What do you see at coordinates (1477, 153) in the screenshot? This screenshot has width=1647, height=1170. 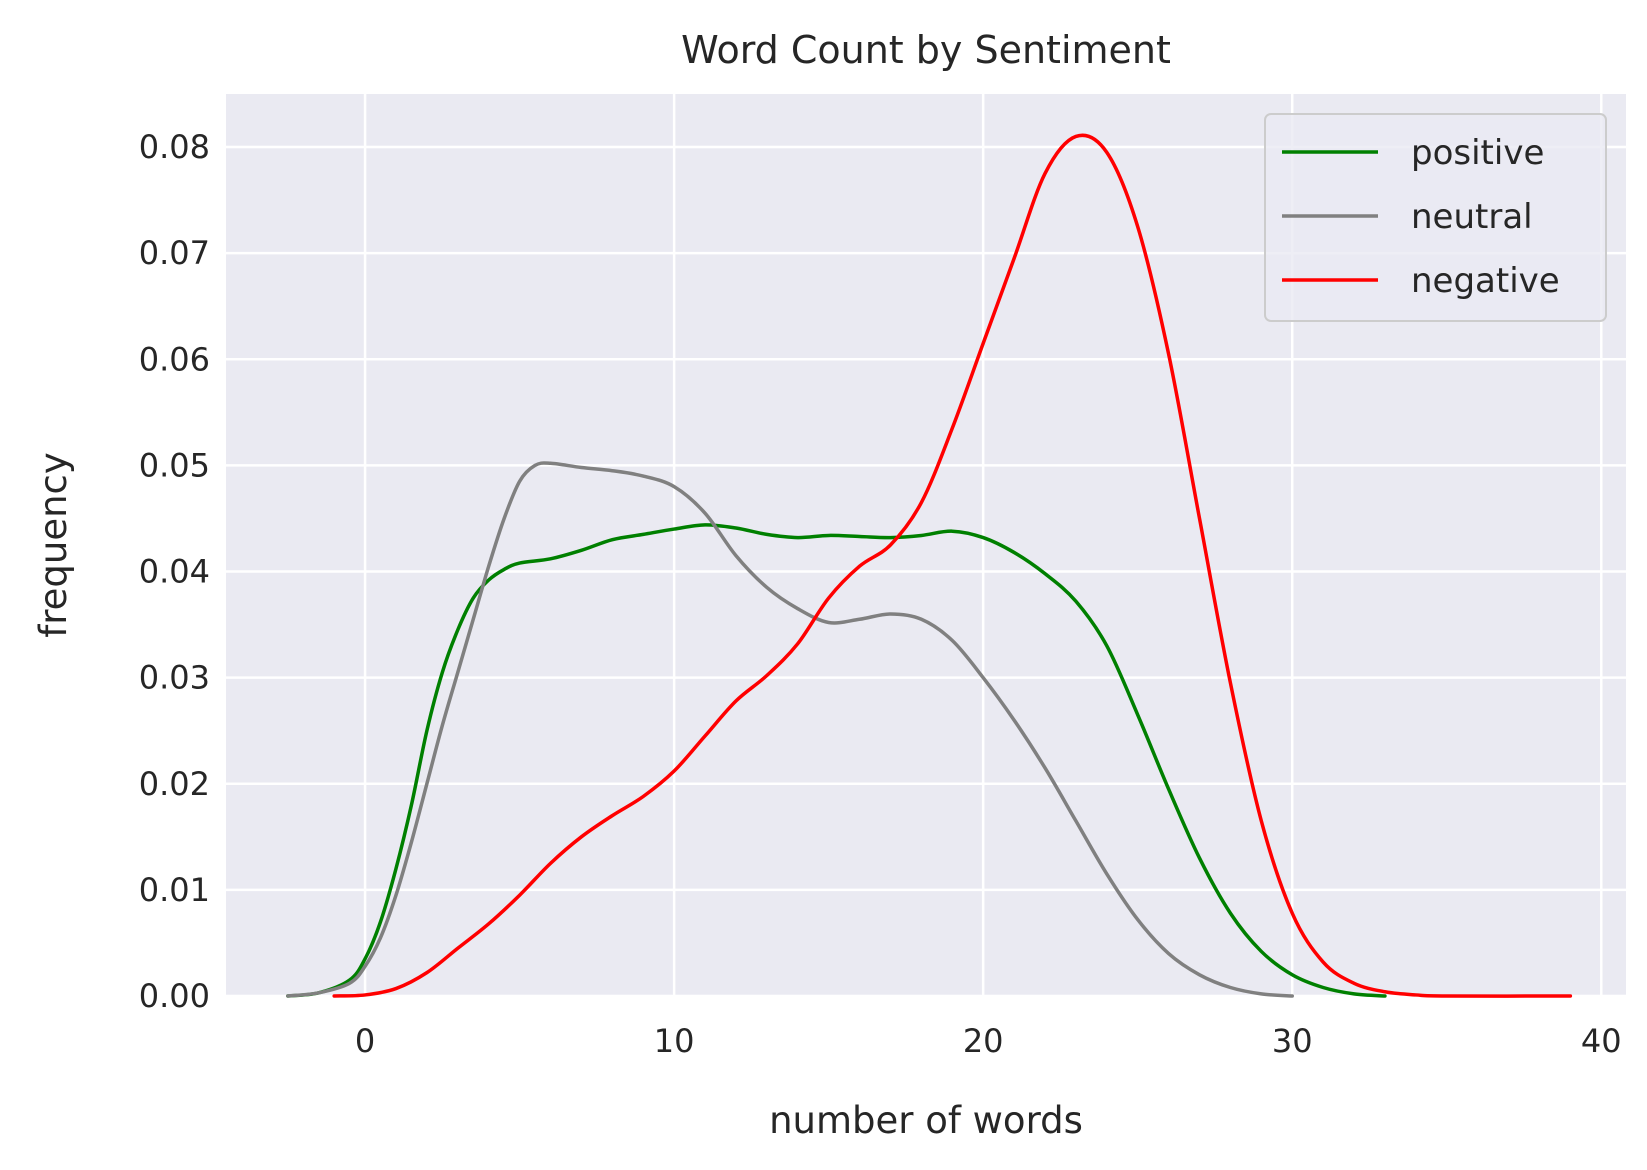 I see `legend-label-positive: positive` at bounding box center [1477, 153].